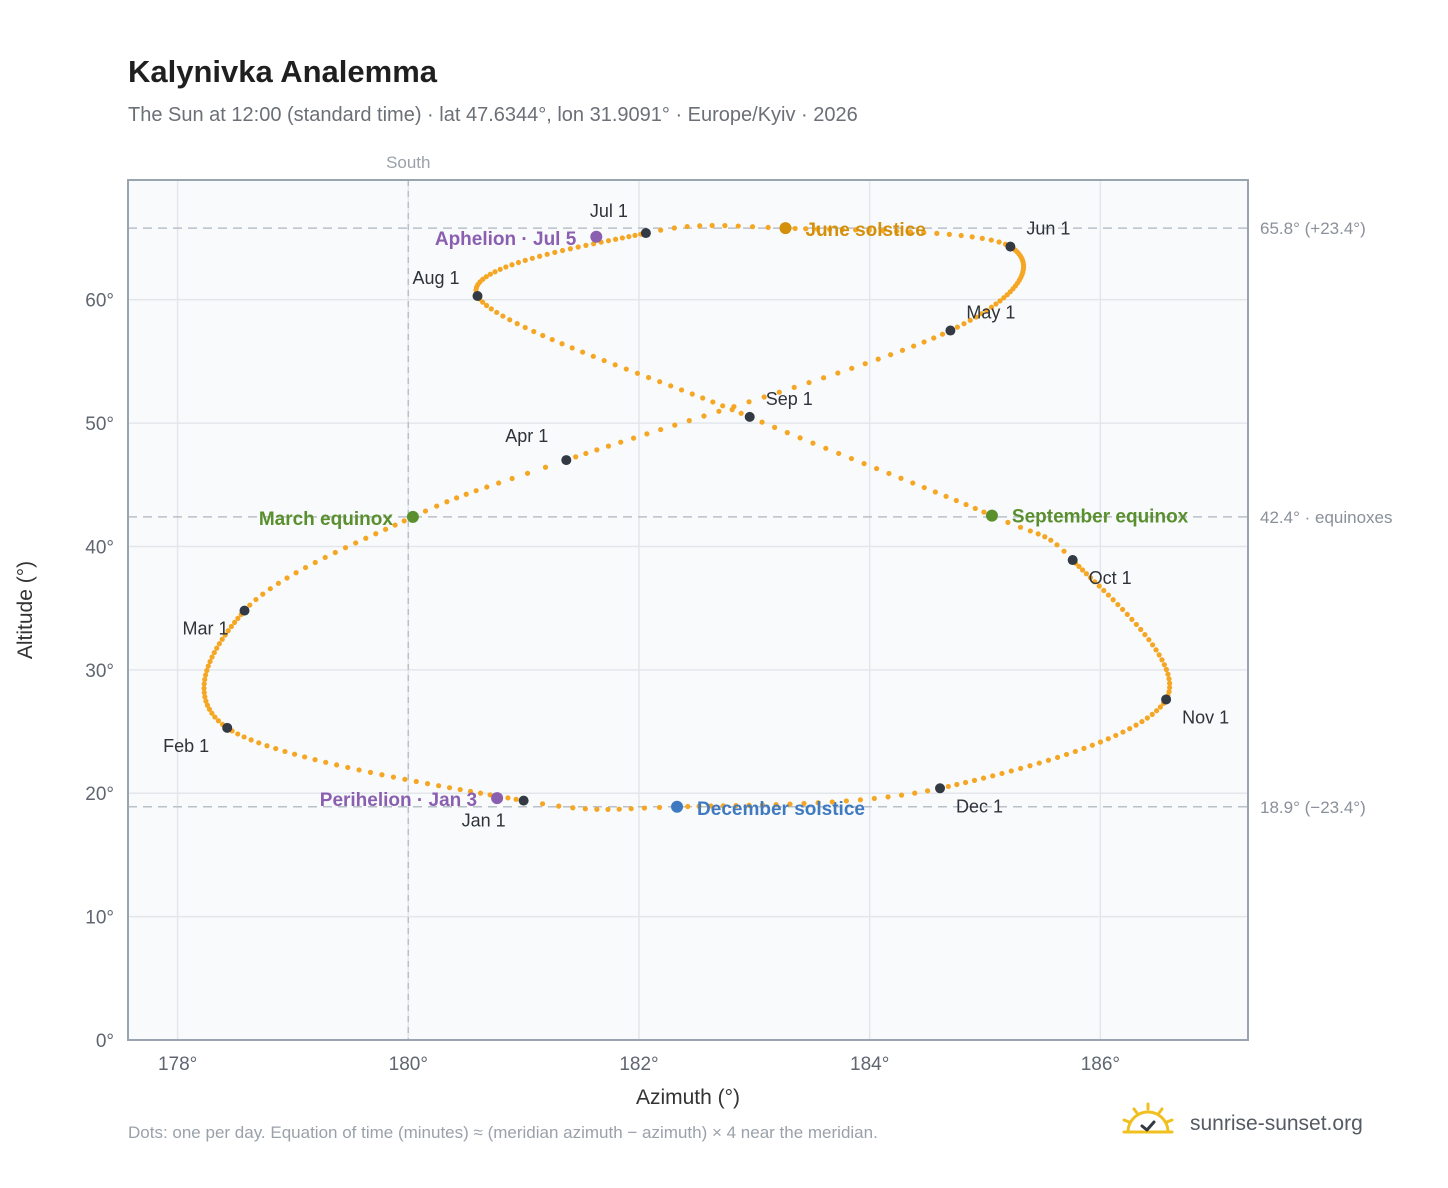 This screenshot has width=1448, height=1188. Describe the element at coordinates (1313, 228) in the screenshot. I see `reference-line-label: 65.8° (+23.4°)` at that location.